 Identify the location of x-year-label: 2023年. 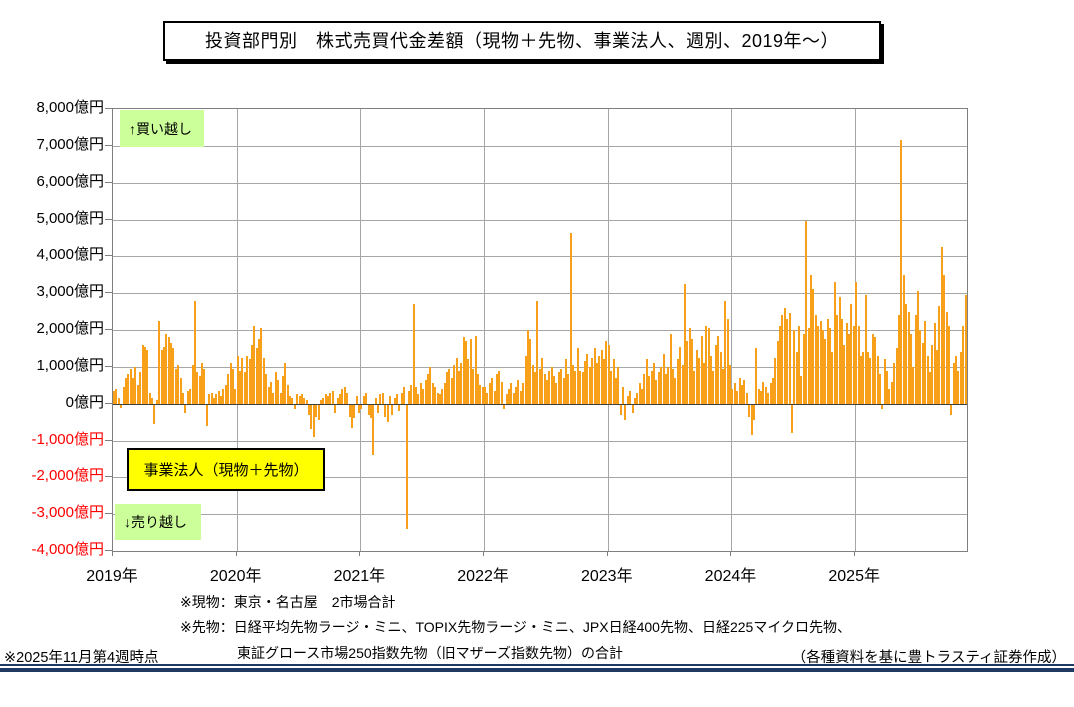
(606, 576).